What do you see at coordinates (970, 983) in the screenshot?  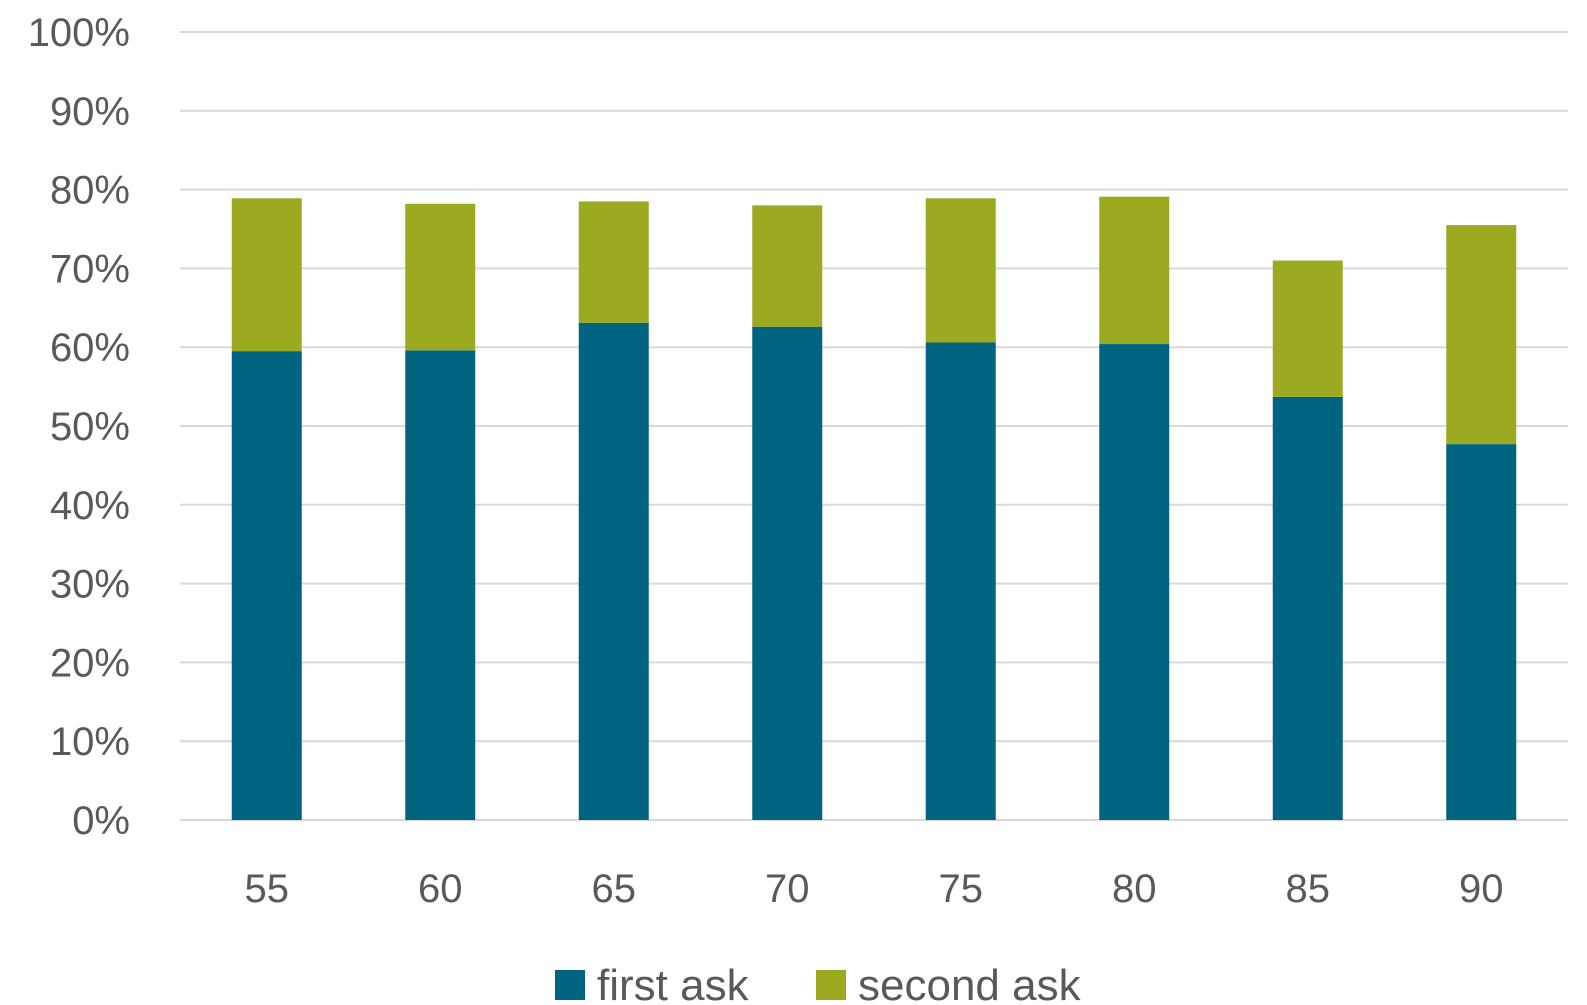 I see `legend-label-second-ask: second ask` at bounding box center [970, 983].